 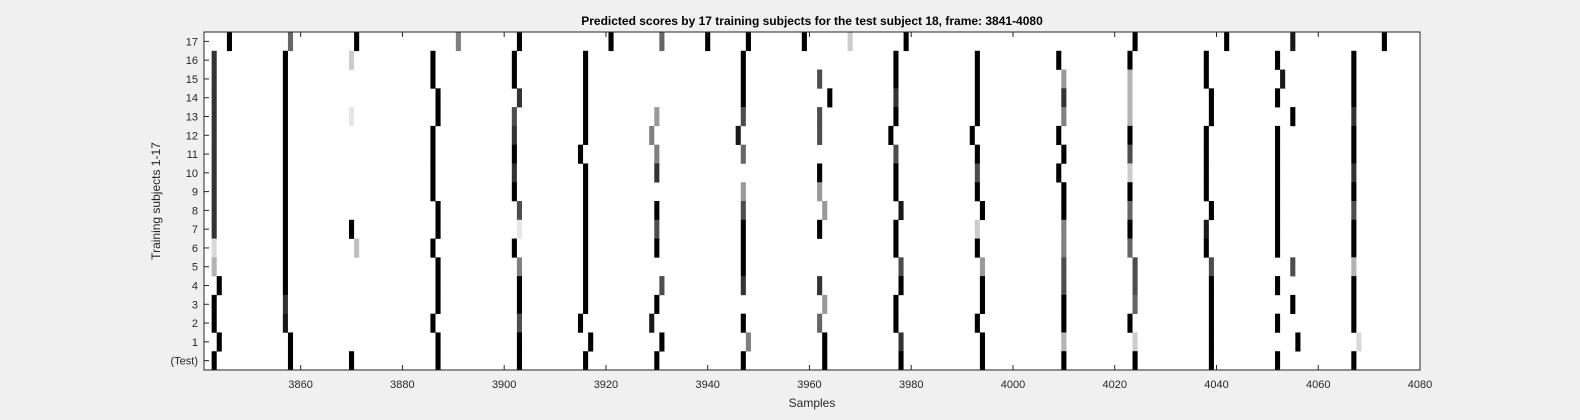 What do you see at coordinates (1114, 385) in the screenshot?
I see `x-tick-label: 4020` at bounding box center [1114, 385].